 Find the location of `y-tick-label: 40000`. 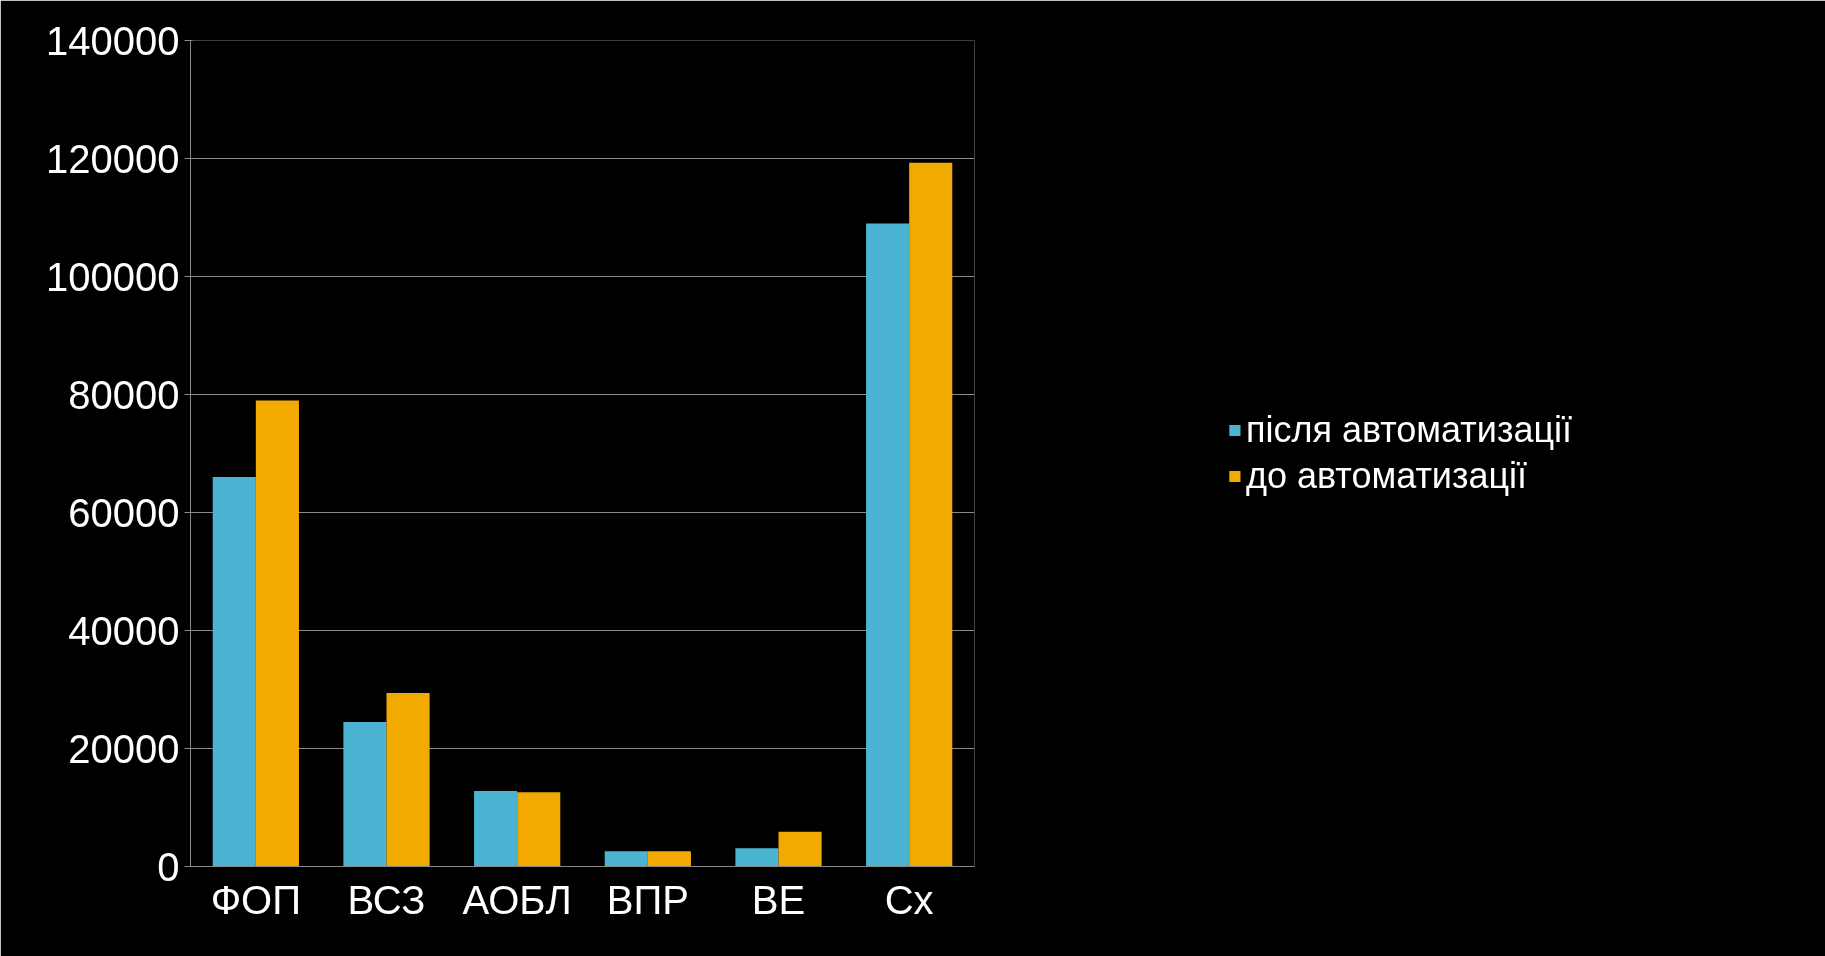

y-tick-label: 40000 is located at coordinates (124, 630).